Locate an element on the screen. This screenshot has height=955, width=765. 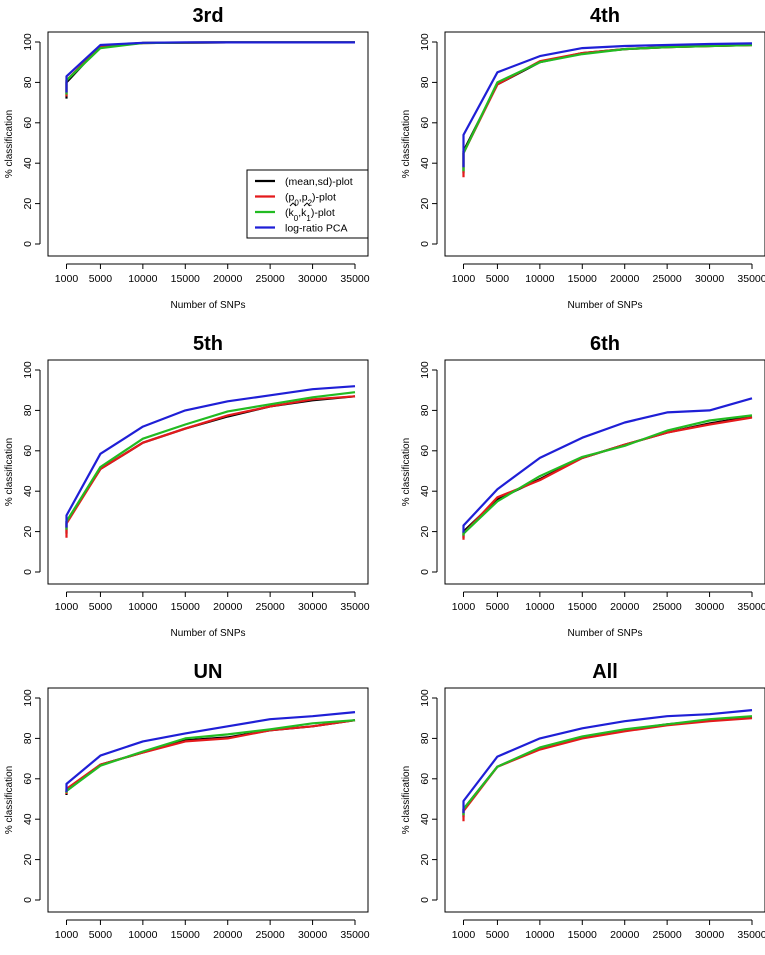
legend-label: (k0,k1)-plot is located at coordinates (310, 215).